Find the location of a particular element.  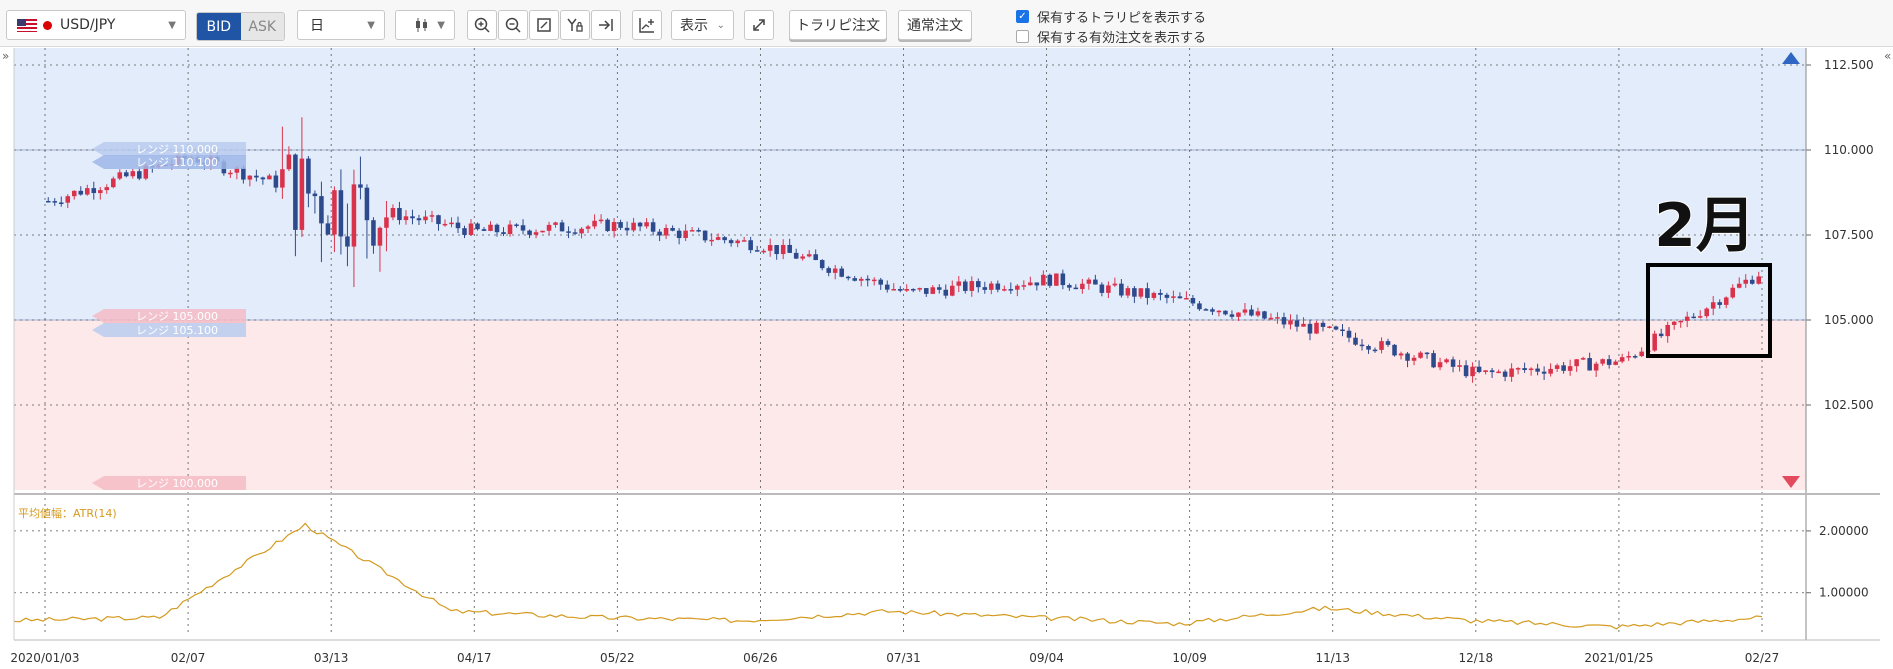

arrow-to-end-icon is located at coordinates (606, 25).